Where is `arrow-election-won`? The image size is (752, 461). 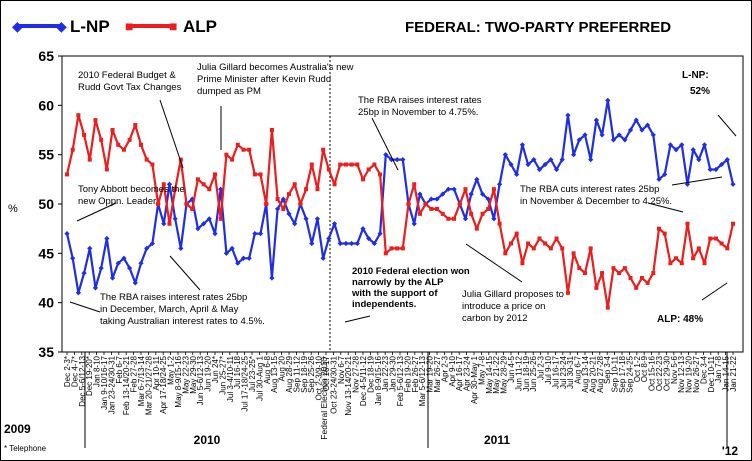 arrow-election-won is located at coordinates (357, 319).